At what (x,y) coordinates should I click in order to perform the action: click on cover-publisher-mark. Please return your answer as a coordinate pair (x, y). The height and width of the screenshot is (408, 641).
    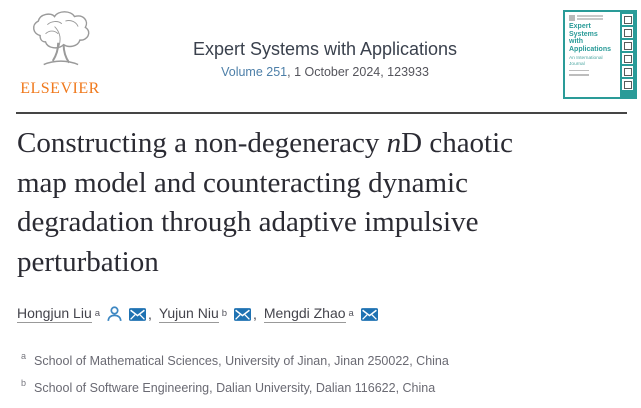
    Looking at the image, I should click on (572, 18).